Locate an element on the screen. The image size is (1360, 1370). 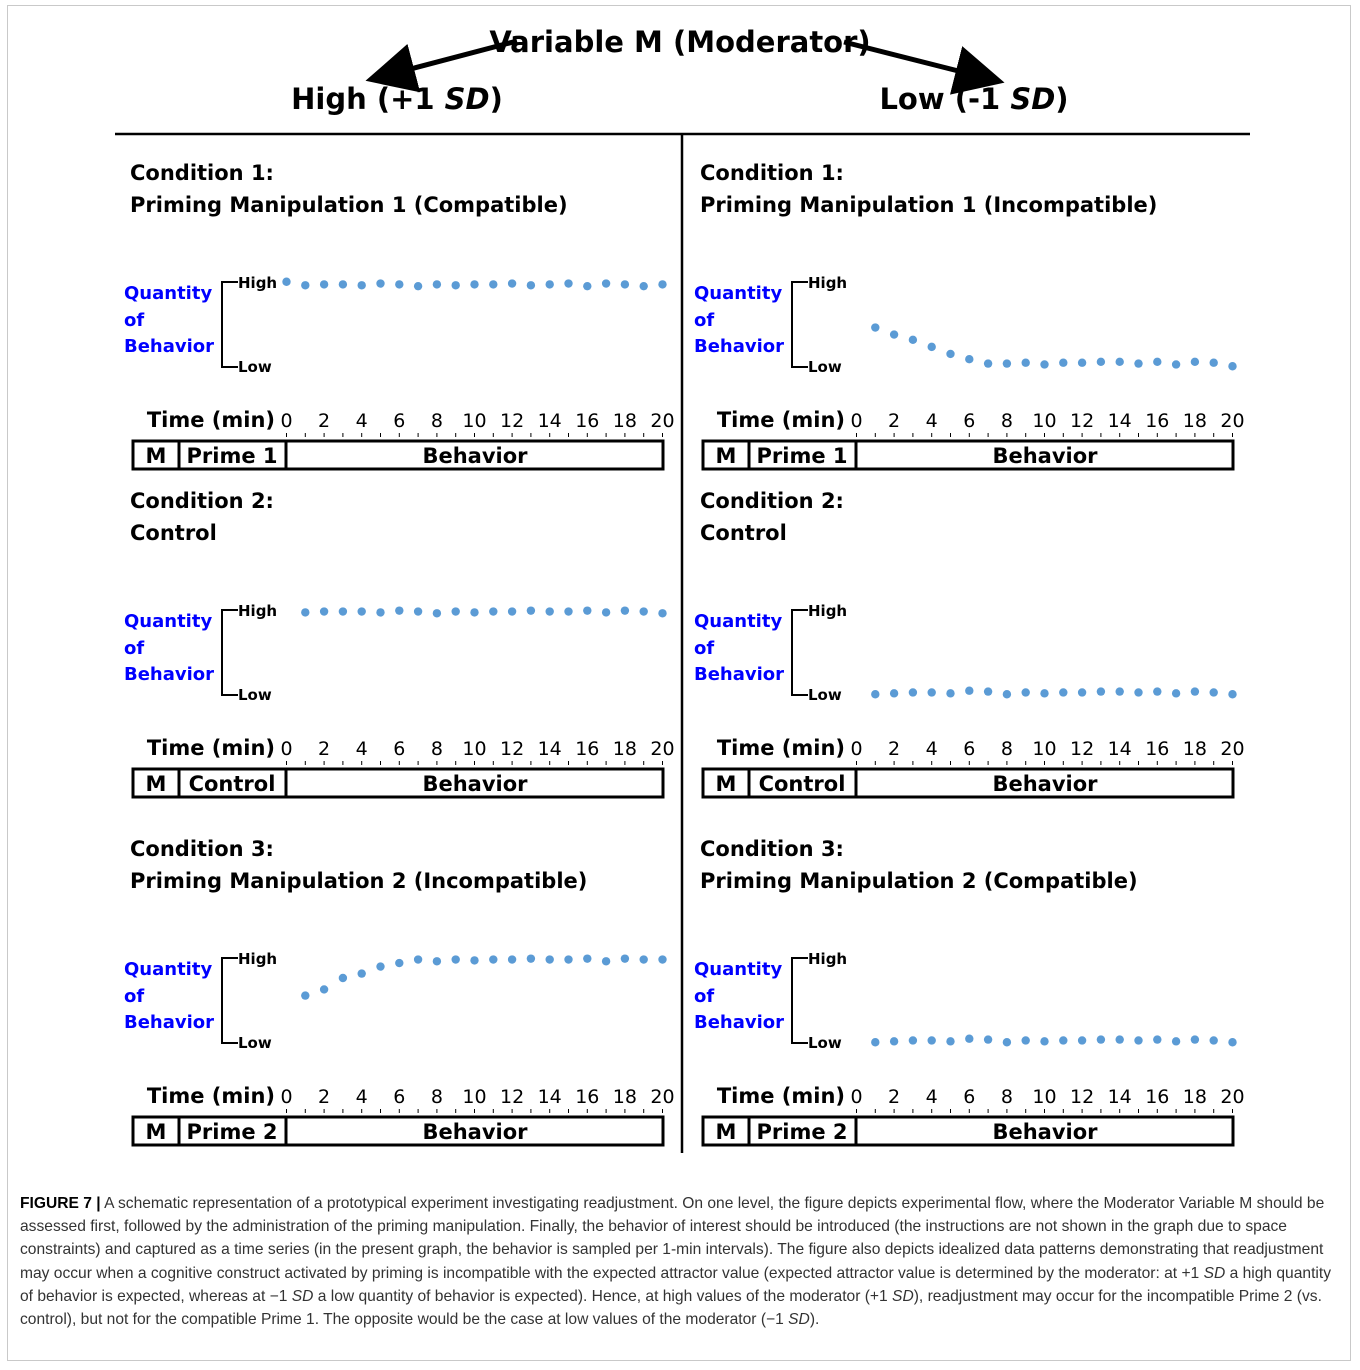
arrow-left is located at coordinates (441, 65).